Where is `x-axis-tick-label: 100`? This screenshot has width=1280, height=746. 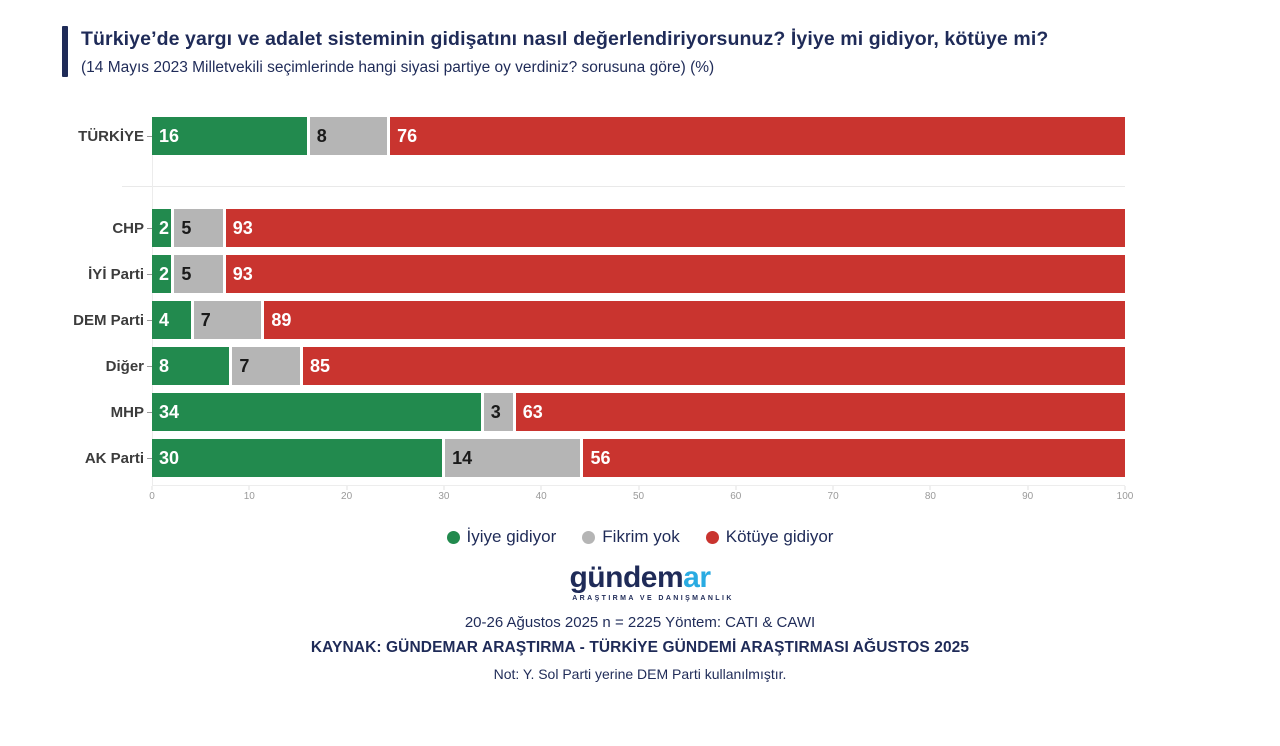 x-axis-tick-label: 100 is located at coordinates (1125, 497).